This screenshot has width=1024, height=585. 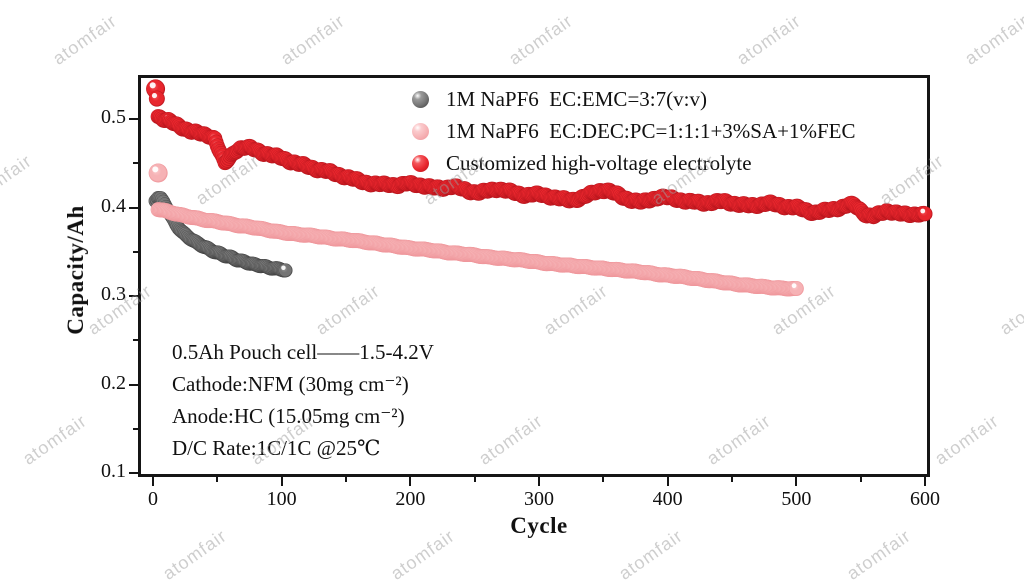 I want to click on legend-item-customized-electrolyte: Customized high-voltage electrolyte, so click(x=634, y=163).